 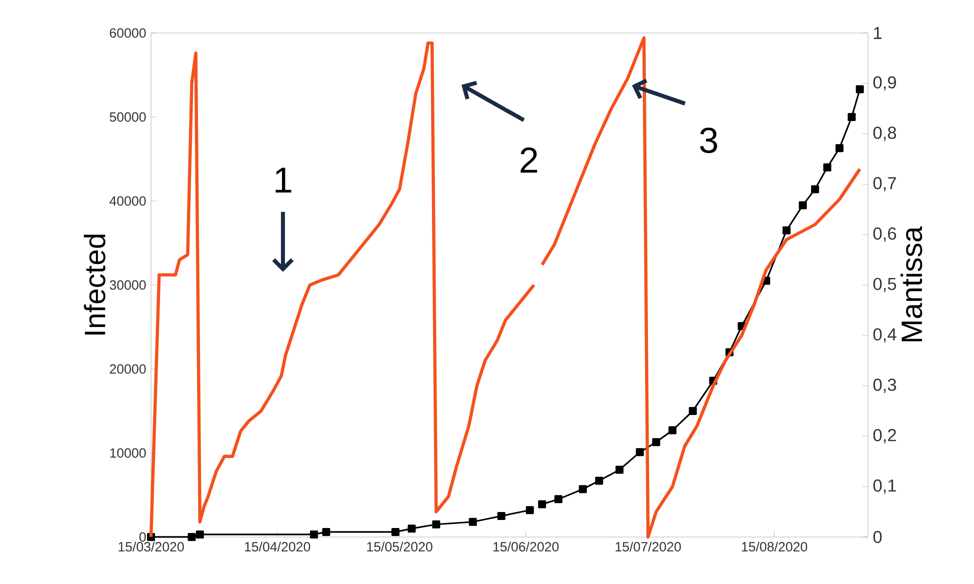 What do you see at coordinates (884, 83) in the screenshot?
I see `y2-tick-label: 0,9` at bounding box center [884, 83].